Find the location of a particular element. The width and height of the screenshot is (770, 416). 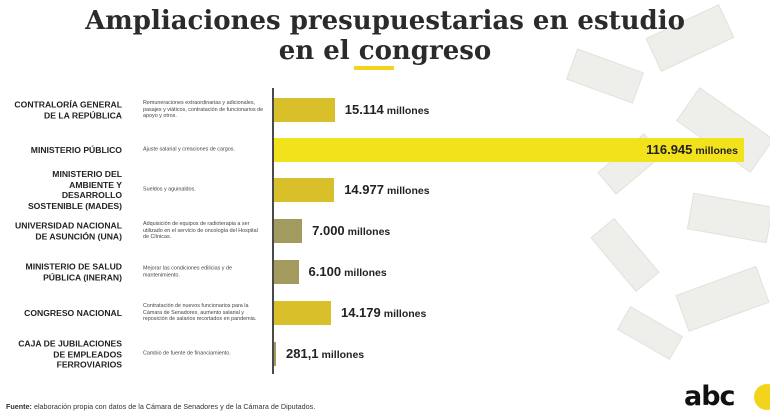

category-label: MINISTERIO DE SALUD PÚBLICA (INERAN) is located at coordinates (73, 272).